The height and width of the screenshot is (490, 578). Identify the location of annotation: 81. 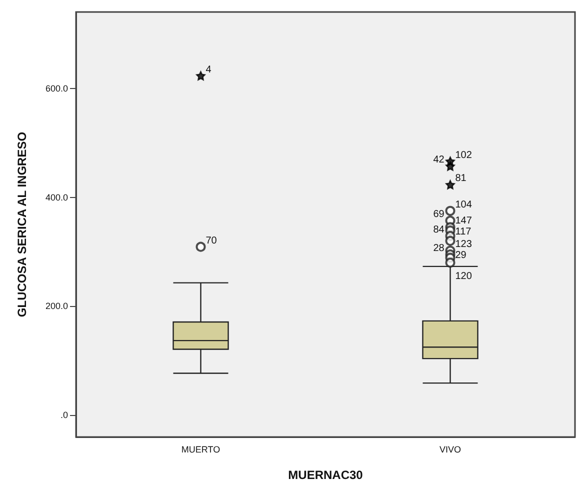
(461, 178).